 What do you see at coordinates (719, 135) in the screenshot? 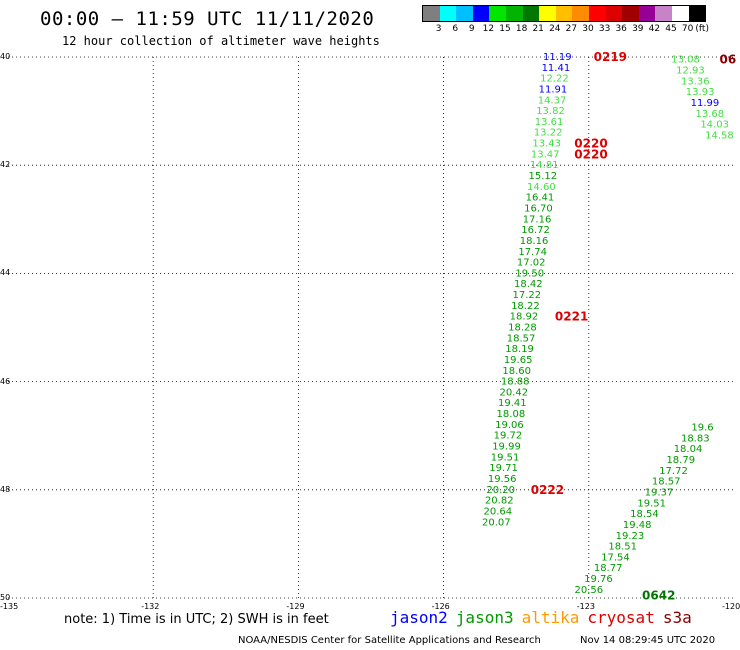
I see `wave-height-value: 14.58` at bounding box center [719, 135].